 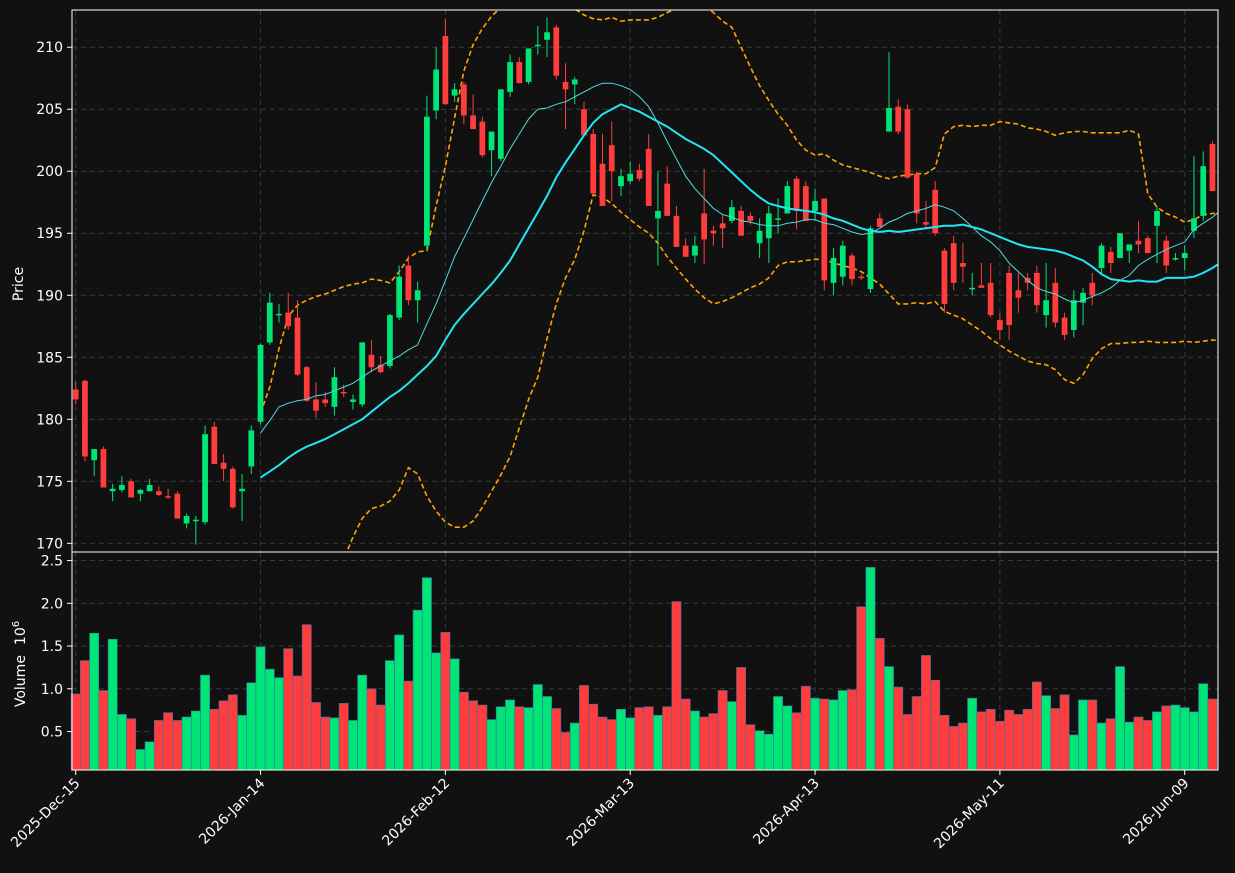 What do you see at coordinates (21, 636) in the screenshot?
I see `volume-axis-exponent-base: 10` at bounding box center [21, 636].